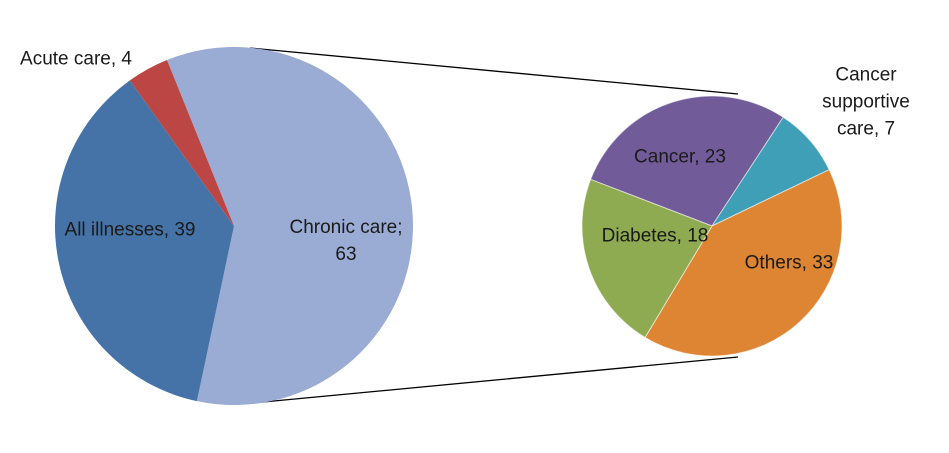 The height and width of the screenshot is (453, 949). What do you see at coordinates (647, 258) in the screenshot?
I see `breakout-pie-slice-diabetes` at bounding box center [647, 258].